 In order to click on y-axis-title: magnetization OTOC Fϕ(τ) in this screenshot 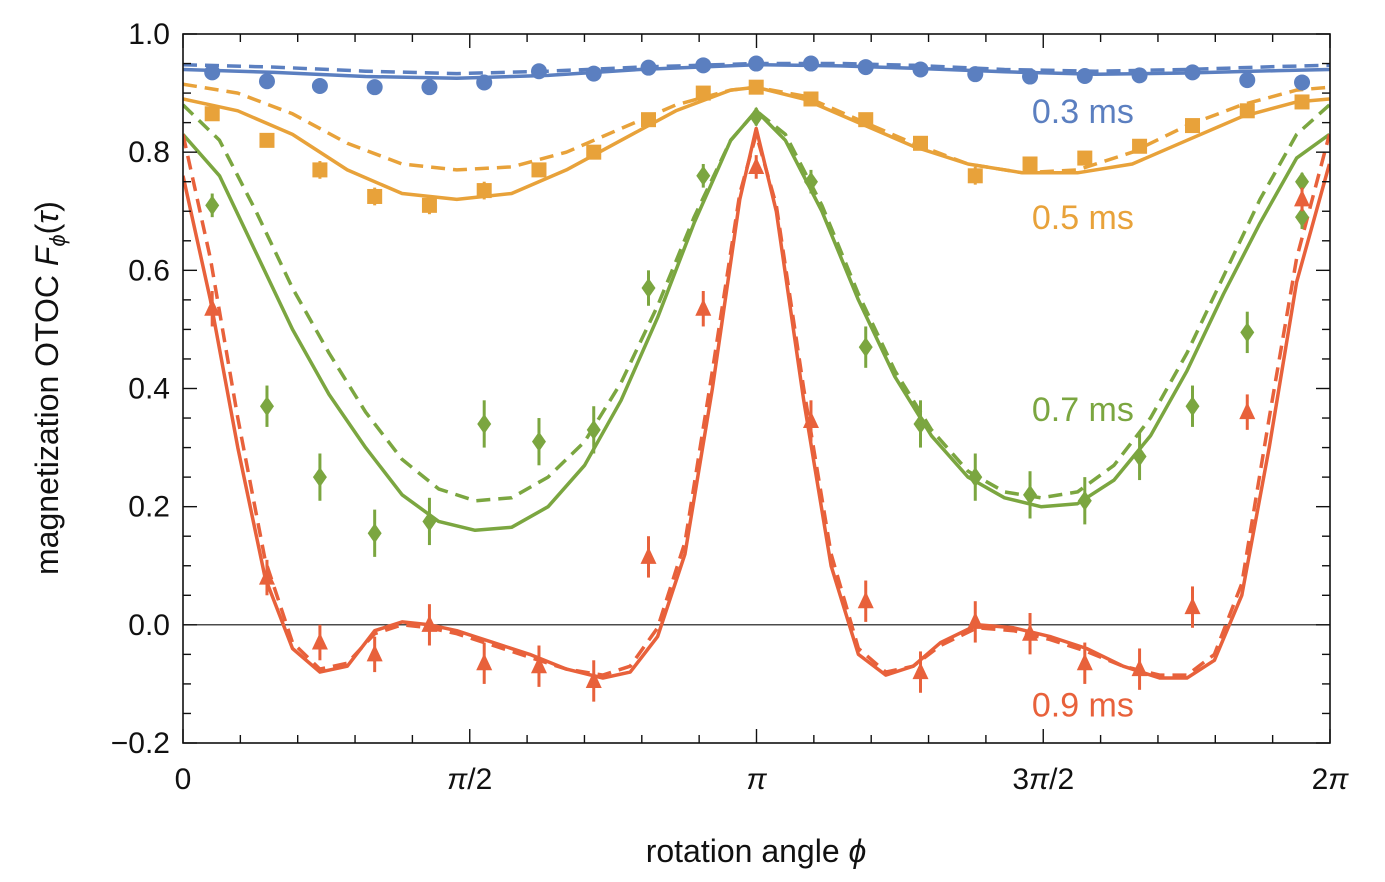, I will do `click(49, 388)`.